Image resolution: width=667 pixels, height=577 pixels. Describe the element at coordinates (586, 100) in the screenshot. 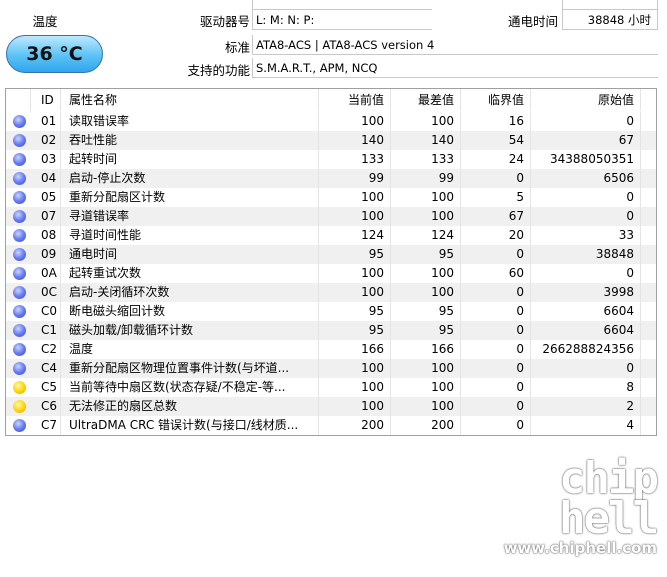

I see `header-raw: 原始值` at that location.